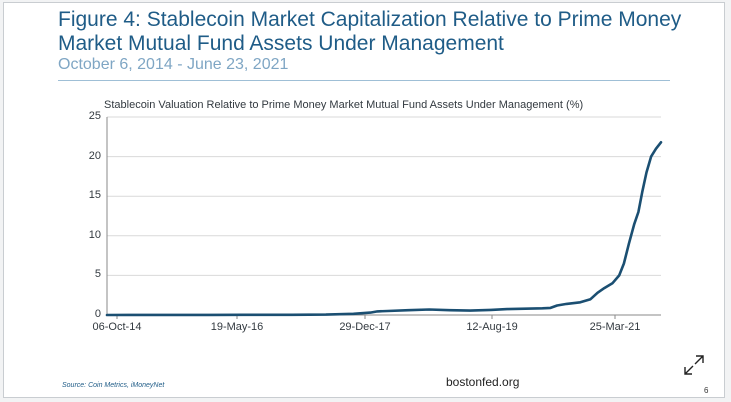 The image size is (731, 402). I want to click on x-tick-label: 12-Aug-19, so click(492, 327).